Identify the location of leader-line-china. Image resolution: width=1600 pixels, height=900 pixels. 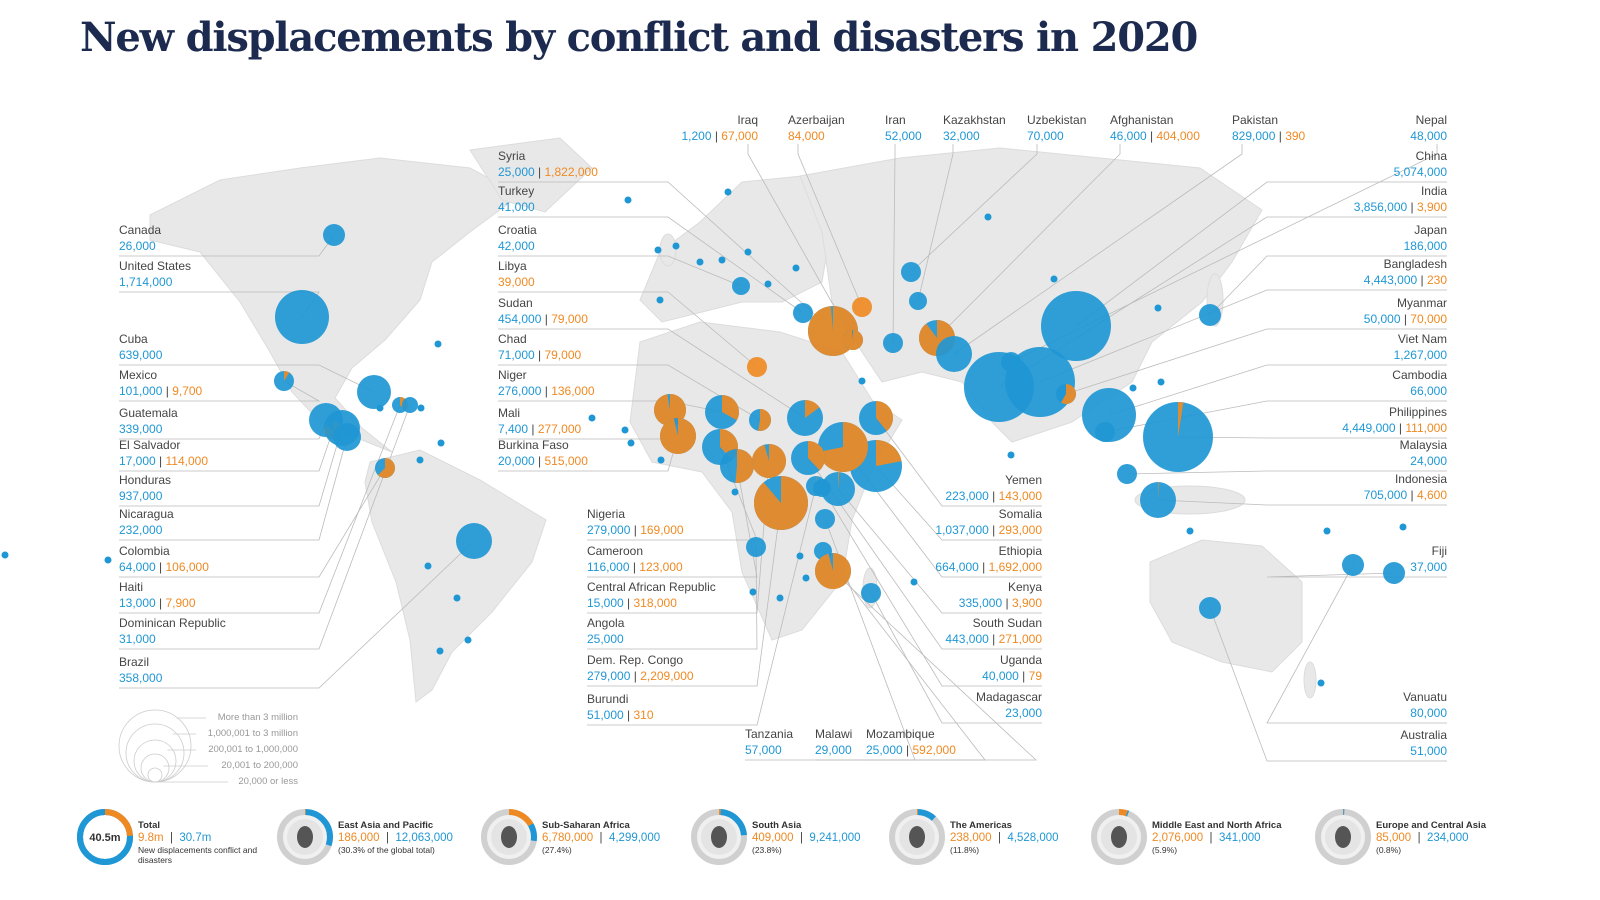
(1261, 254).